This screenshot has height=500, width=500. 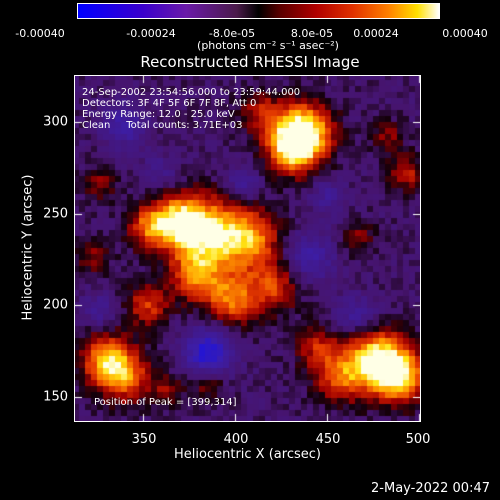 What do you see at coordinates (162, 125) in the screenshot?
I see `info-clean: Clean Total counts: 3.71E+03` at bounding box center [162, 125].